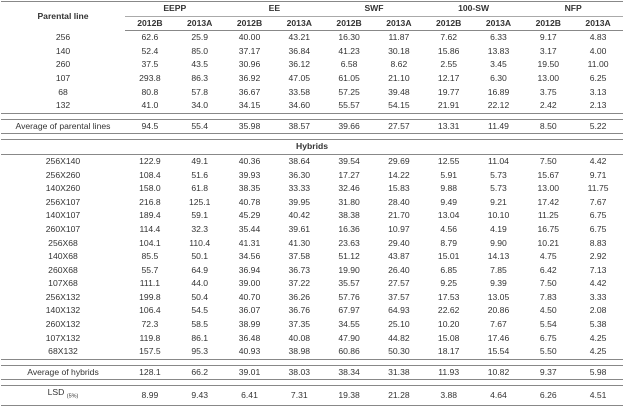 This screenshot has width=624, height=416. I want to click on cell: 54.15, so click(398, 106).